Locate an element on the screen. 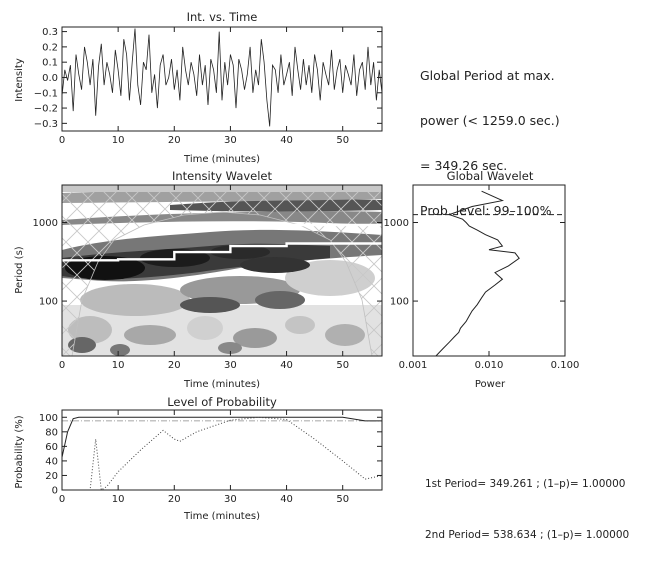  probability-ytick-label: 80 is located at coordinates (51, 432).